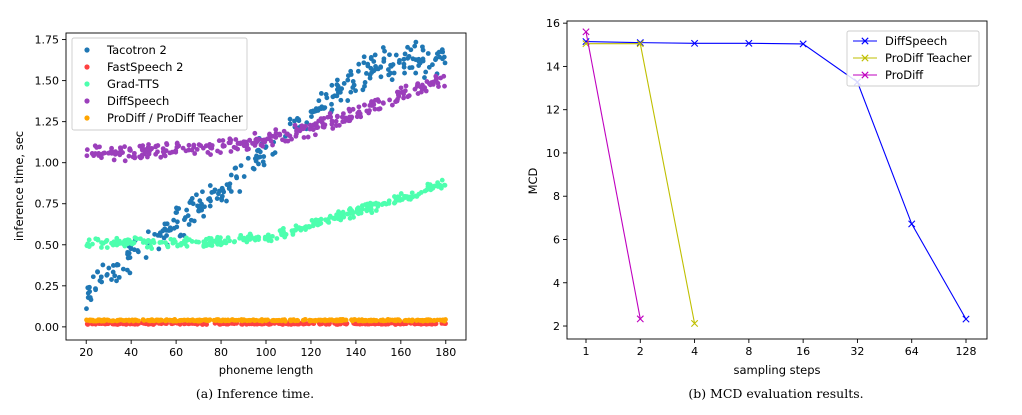 The height and width of the screenshot is (415, 1022). Describe the element at coordinates (87, 118) in the screenshot. I see `panel-a-legend-marker` at that location.